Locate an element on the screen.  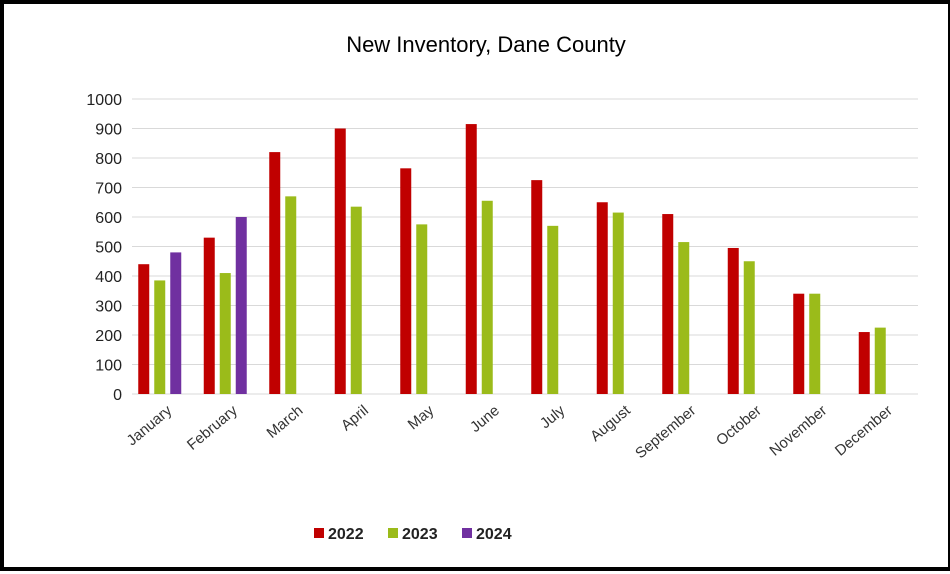
chart-title: New Inventory, Dane County is located at coordinates (486, 44).